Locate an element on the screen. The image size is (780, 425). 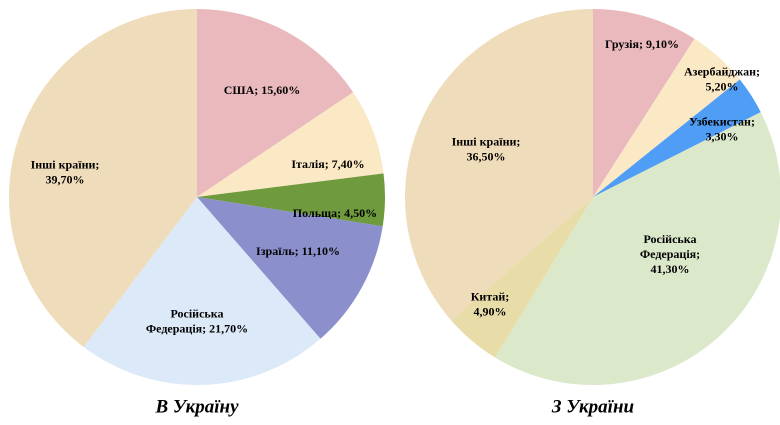
data-label: Грузія; 9,10% is located at coordinates (642, 44).